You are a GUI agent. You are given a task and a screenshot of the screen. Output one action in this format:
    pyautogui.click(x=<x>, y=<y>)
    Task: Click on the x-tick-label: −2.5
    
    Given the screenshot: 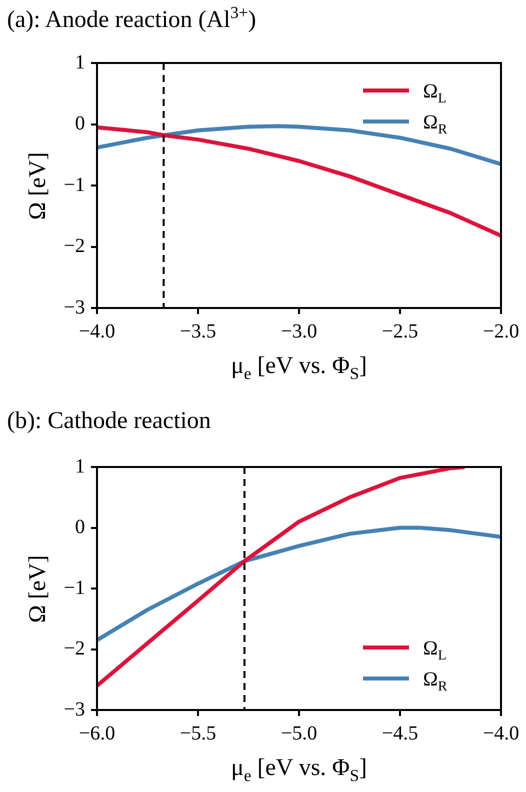 What is the action you would take?
    pyautogui.click(x=400, y=331)
    